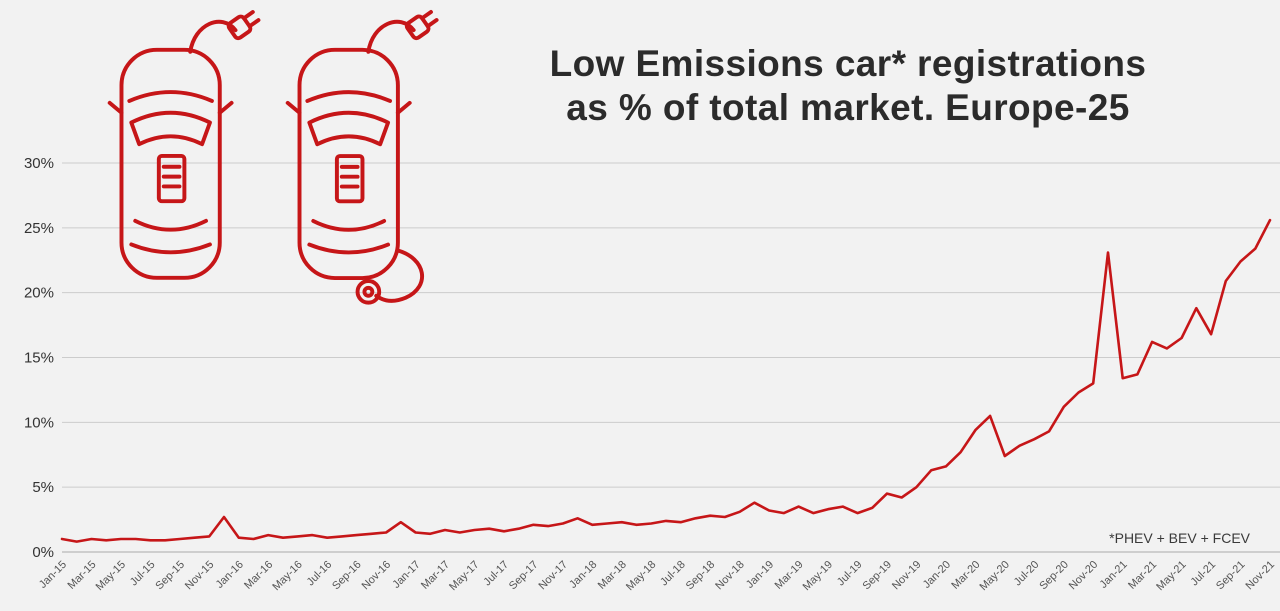 This screenshot has width=1280, height=611. What do you see at coordinates (39, 358) in the screenshot?
I see `y-axis-label: 15%` at bounding box center [39, 358].